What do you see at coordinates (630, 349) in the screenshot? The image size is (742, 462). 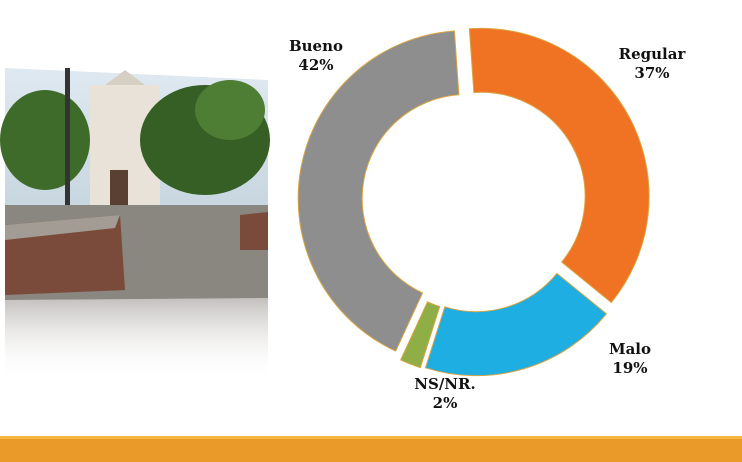 I see `category-label: Malo` at bounding box center [630, 349].